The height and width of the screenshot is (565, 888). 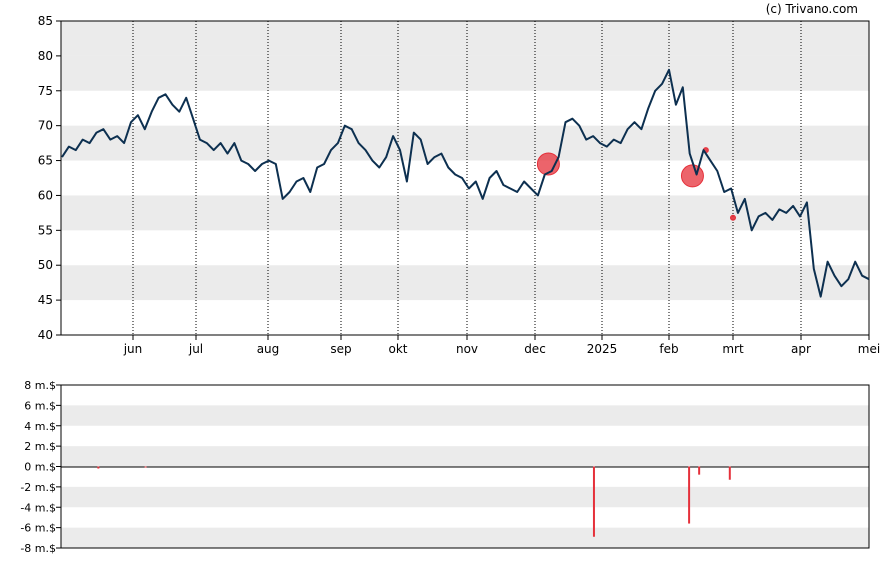 I want to click on volume-y-tick-label: -8 m.$, so click(x=38, y=548).